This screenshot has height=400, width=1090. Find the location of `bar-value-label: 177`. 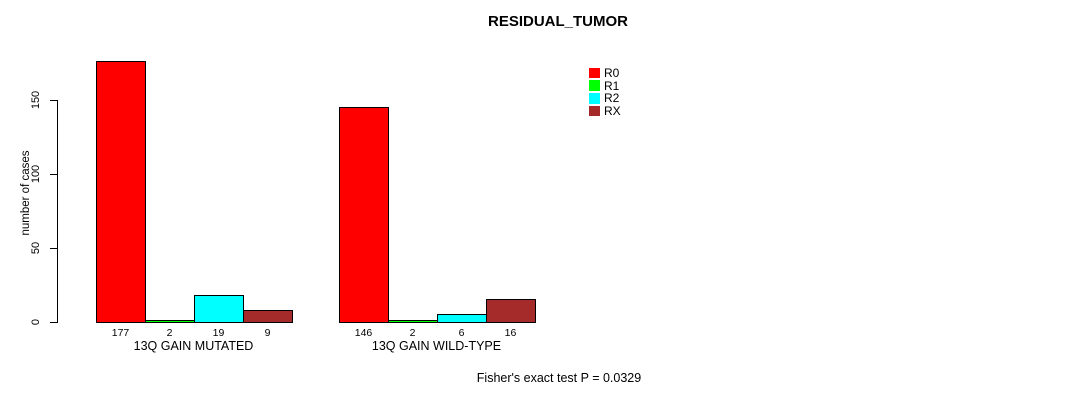

bar-value-label: 177 is located at coordinates (120, 332).